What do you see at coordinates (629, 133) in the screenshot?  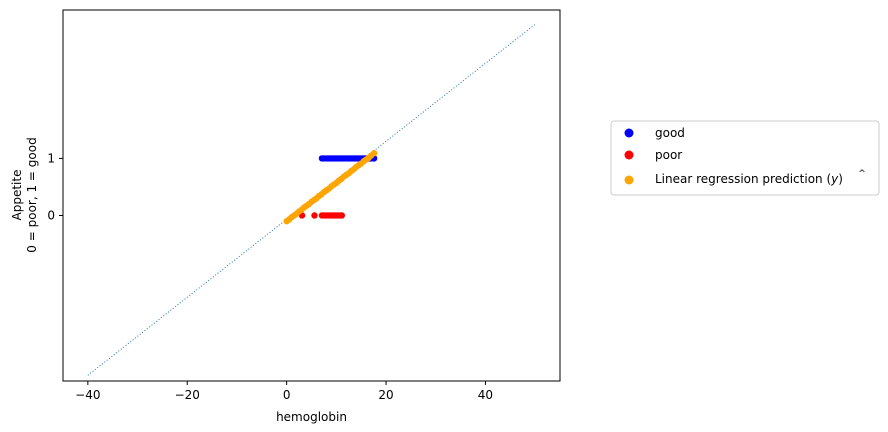 I see `legend-marker-good` at bounding box center [629, 133].